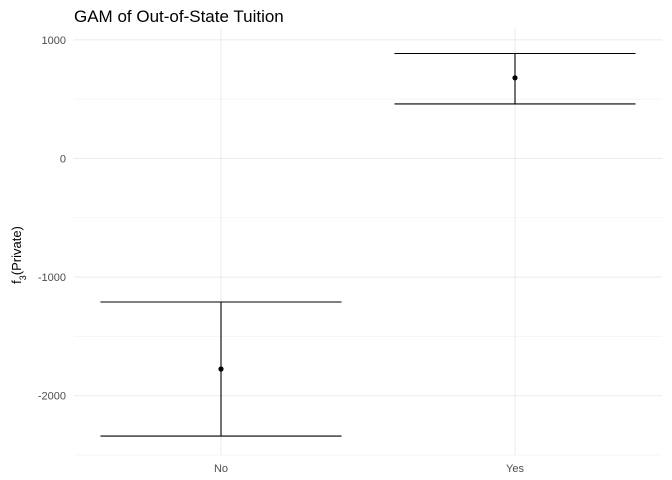 The width and height of the screenshot is (672, 480). What do you see at coordinates (52, 278) in the screenshot?
I see `y-tick-label: -1000` at bounding box center [52, 278].